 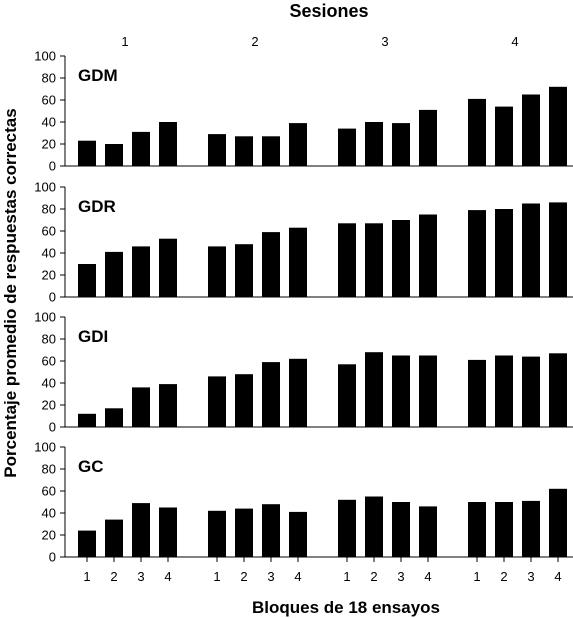 I want to click on session-label-1: 1, so click(x=124, y=41).